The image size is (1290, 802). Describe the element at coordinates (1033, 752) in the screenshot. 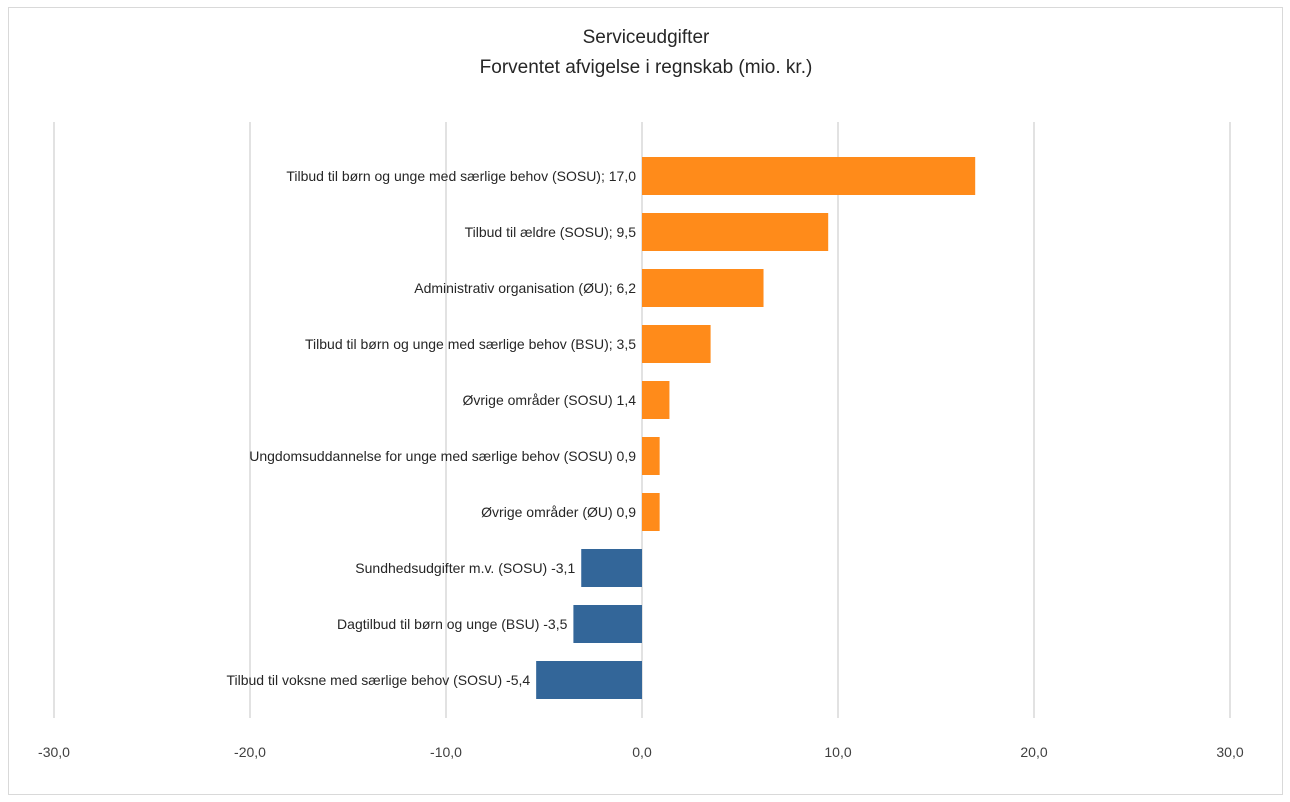

I see `x-tick-label: 20,0` at that location.